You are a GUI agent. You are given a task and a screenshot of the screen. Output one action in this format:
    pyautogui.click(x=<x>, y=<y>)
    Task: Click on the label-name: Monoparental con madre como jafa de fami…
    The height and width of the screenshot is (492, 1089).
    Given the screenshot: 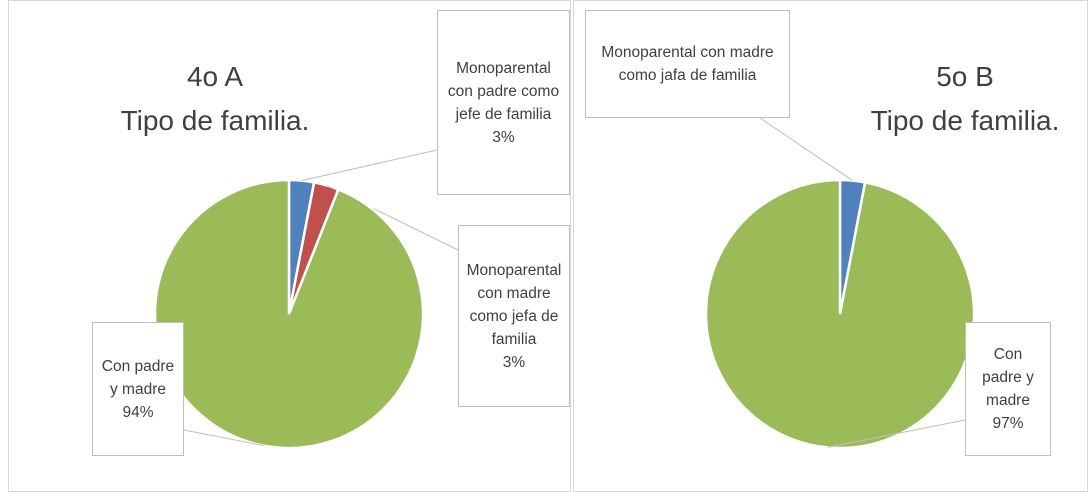 What is the action you would take?
    pyautogui.click(x=687, y=64)
    